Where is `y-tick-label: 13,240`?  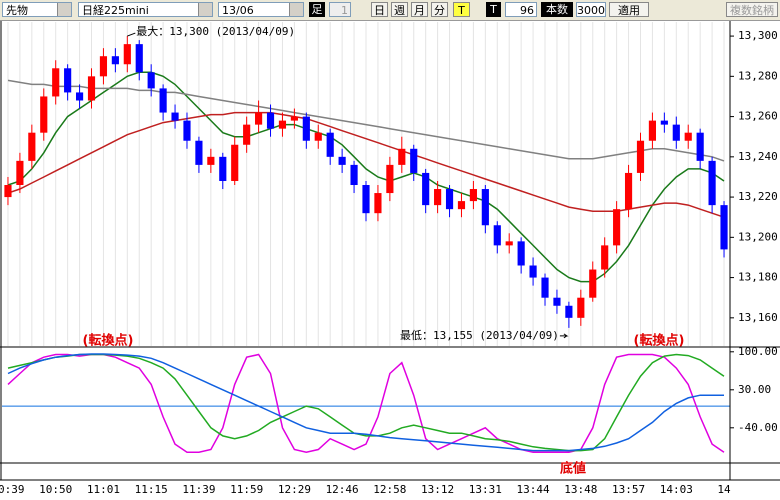 y-tick-label: 13,240 is located at coordinates (758, 156).